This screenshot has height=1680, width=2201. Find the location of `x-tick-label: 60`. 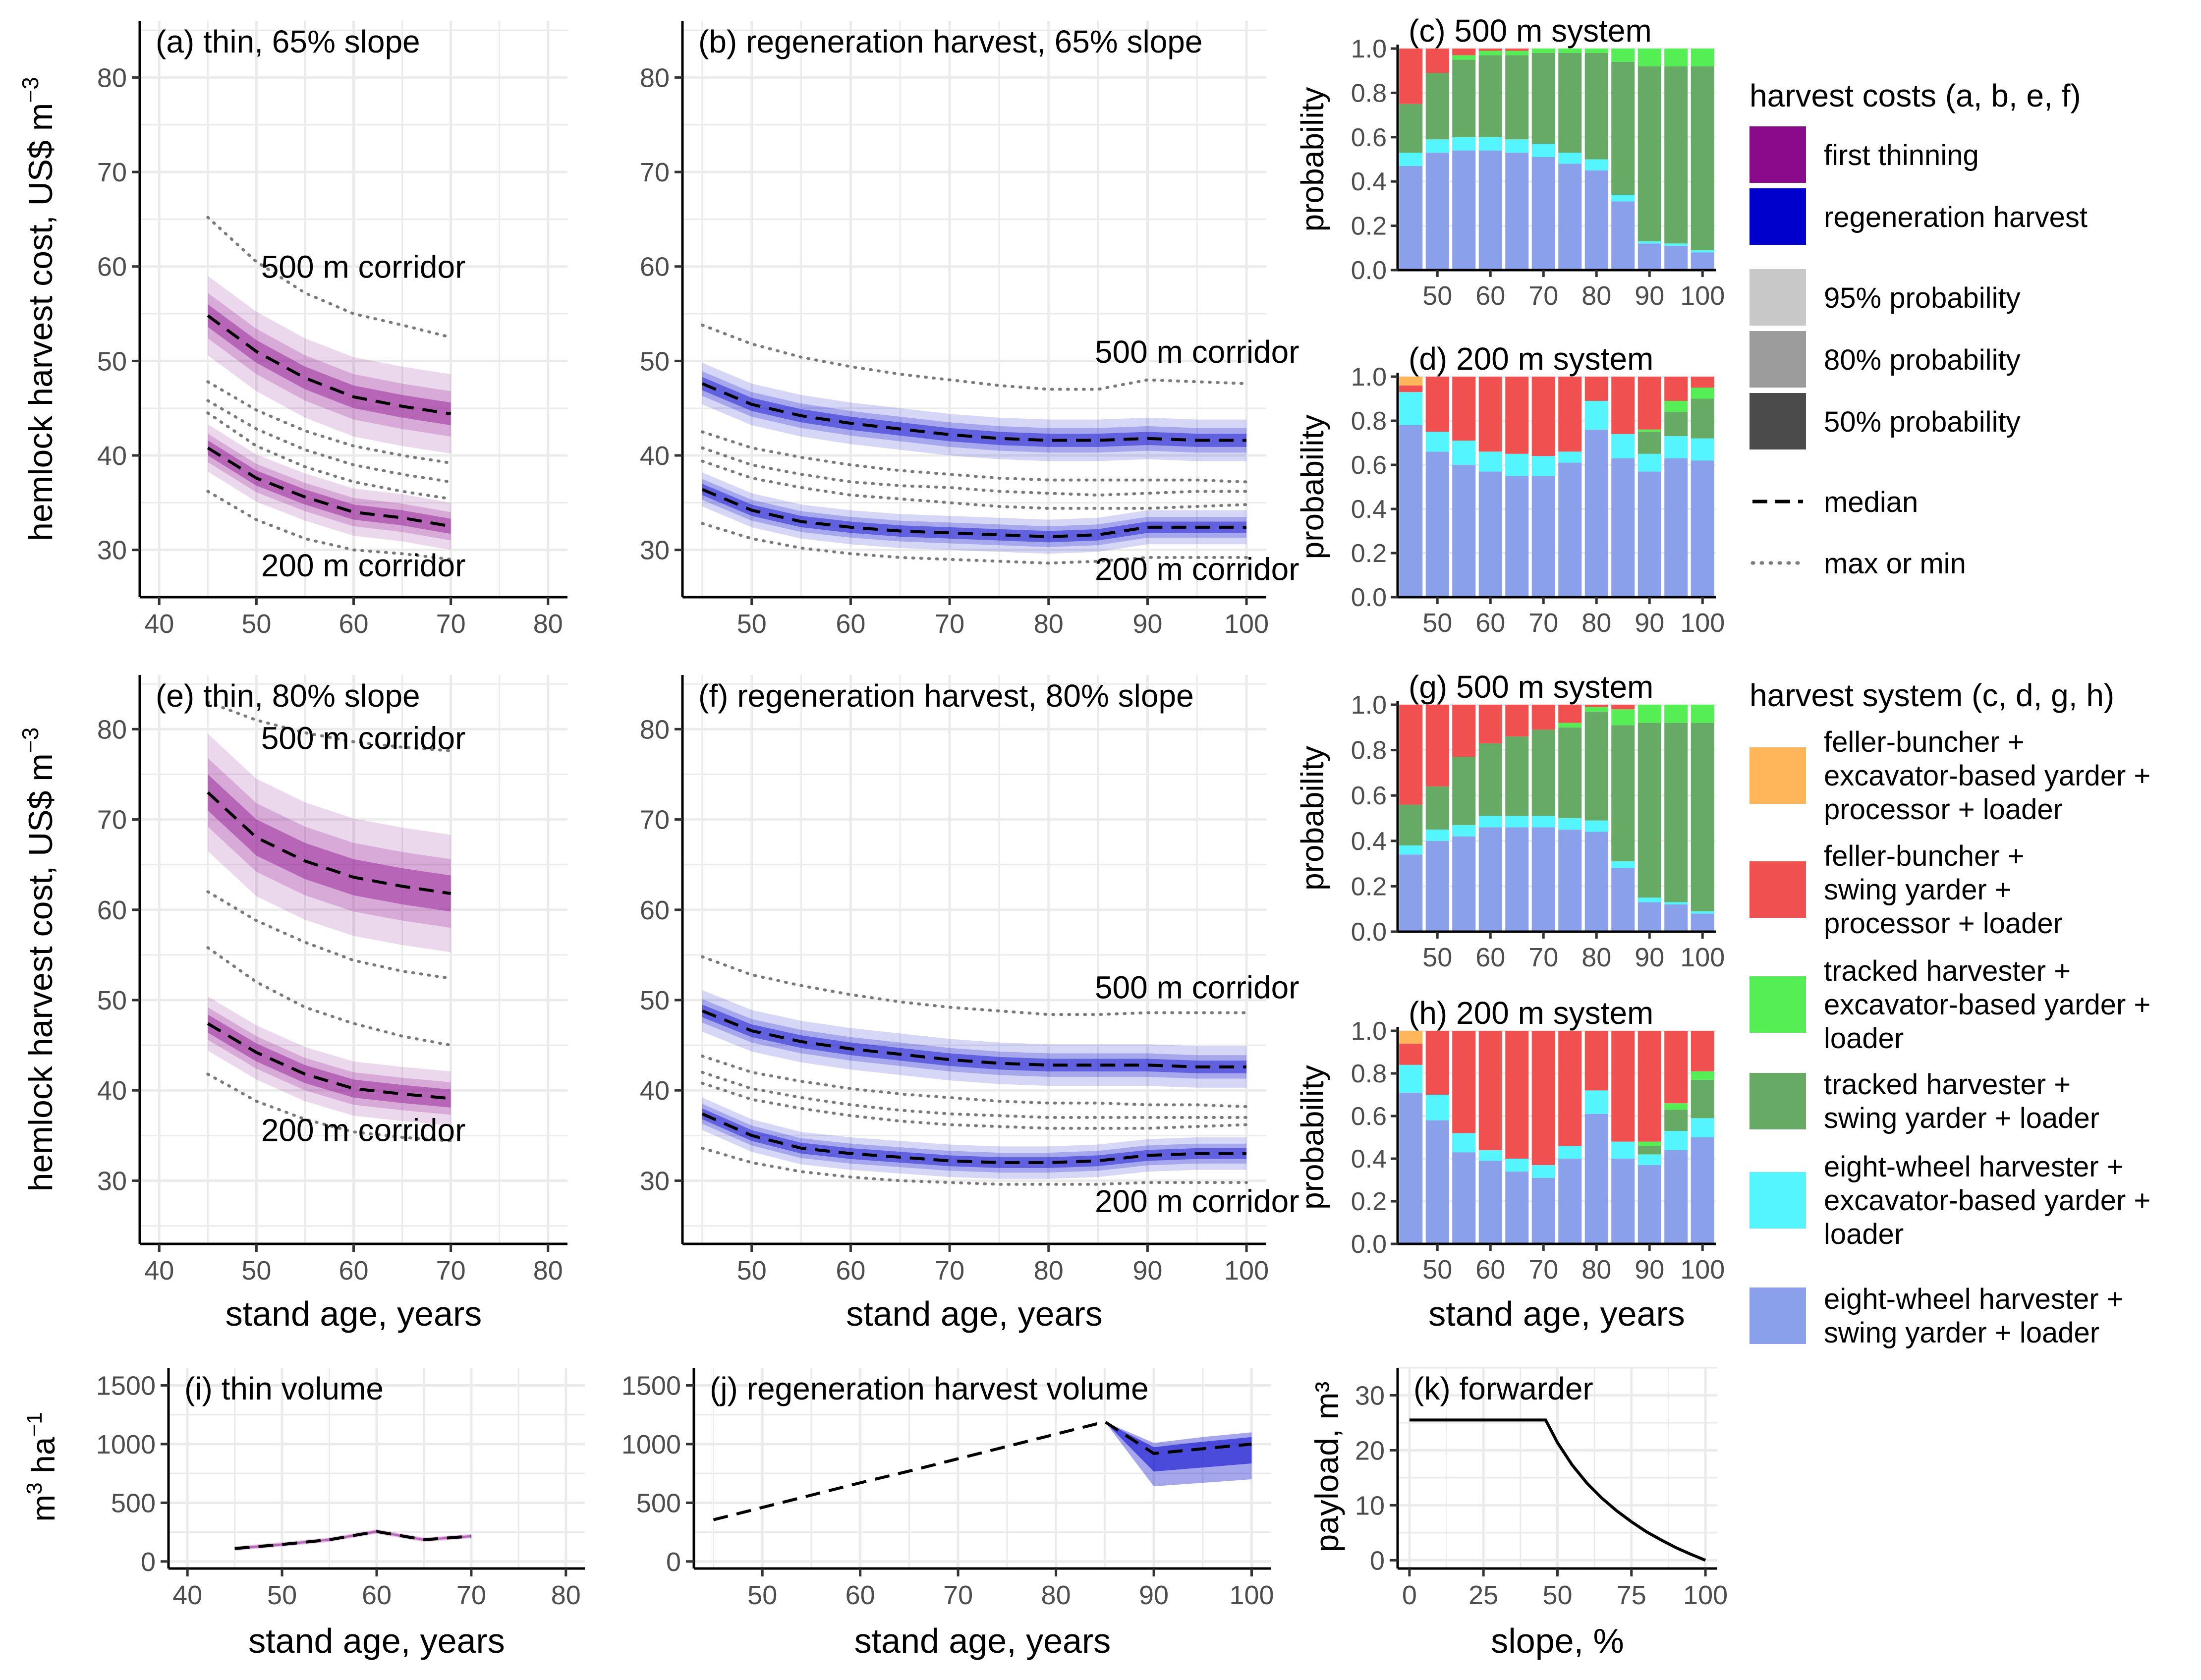

x-tick-label: 60 is located at coordinates (860, 1595).